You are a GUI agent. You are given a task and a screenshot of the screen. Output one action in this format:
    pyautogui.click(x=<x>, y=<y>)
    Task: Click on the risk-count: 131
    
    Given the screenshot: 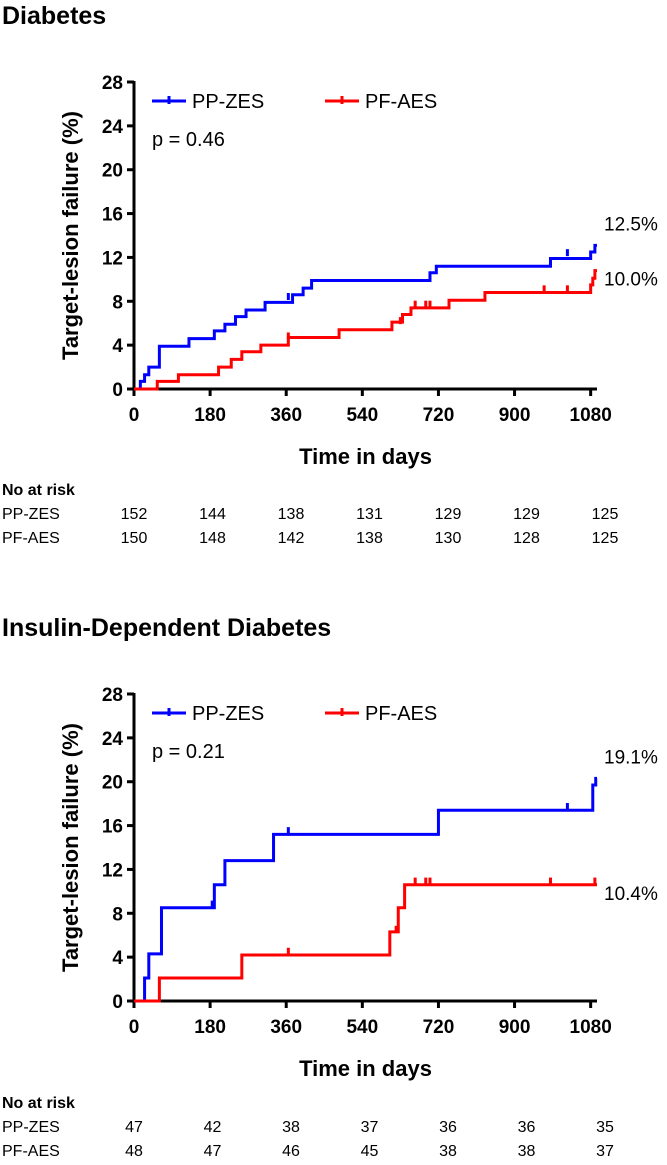 What is the action you would take?
    pyautogui.click(x=369, y=514)
    